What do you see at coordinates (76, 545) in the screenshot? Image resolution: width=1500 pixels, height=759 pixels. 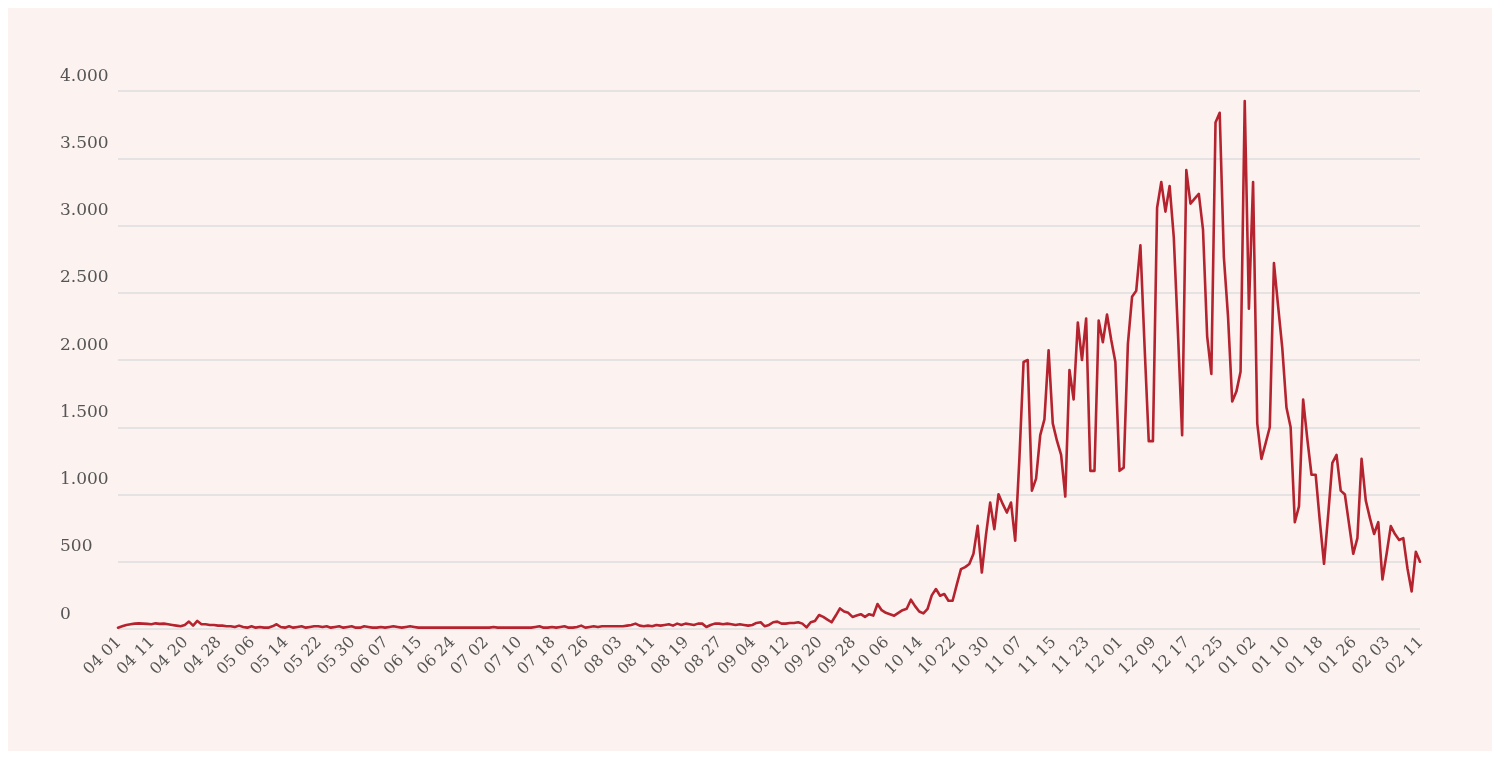 I see `y-tick-label: 500` at bounding box center [76, 545].